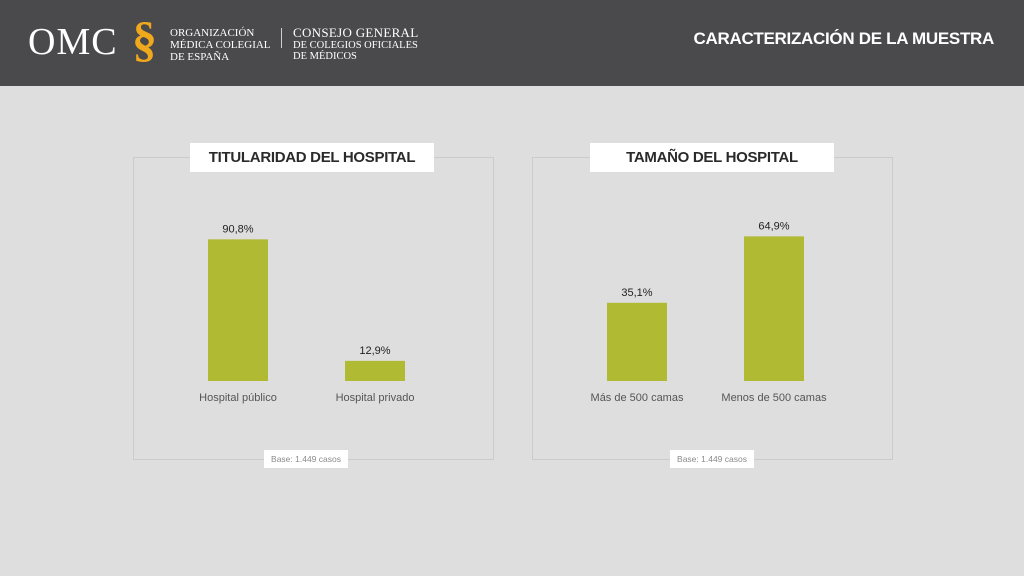  What do you see at coordinates (237, 229) in the screenshot?
I see `data-label: 90,8%` at bounding box center [237, 229].